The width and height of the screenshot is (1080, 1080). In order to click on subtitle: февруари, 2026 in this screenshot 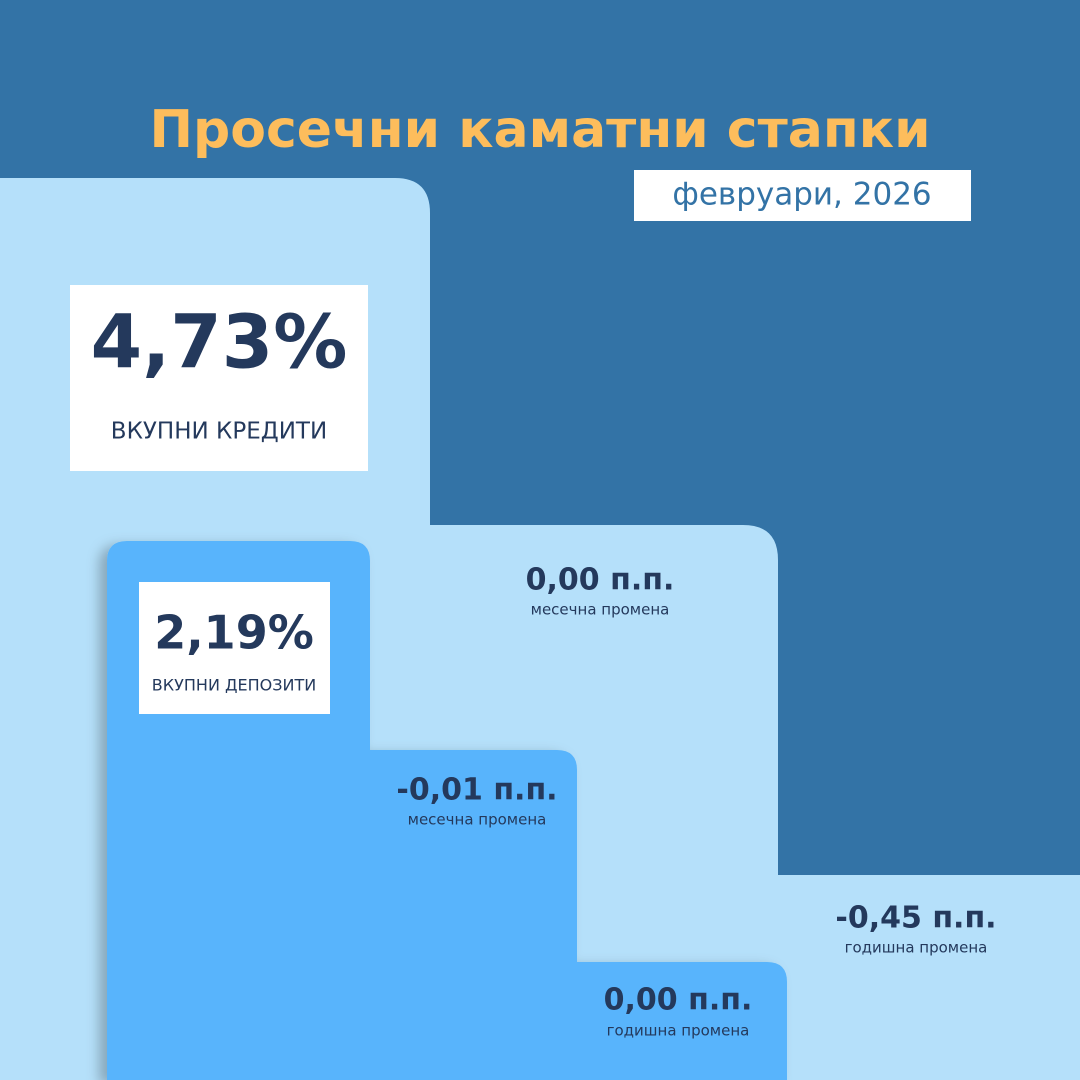, I will do `click(801, 195)`.